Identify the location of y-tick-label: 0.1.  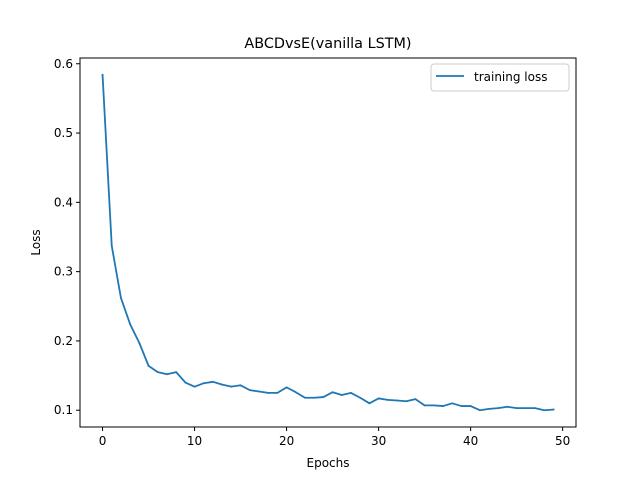
(63, 410).